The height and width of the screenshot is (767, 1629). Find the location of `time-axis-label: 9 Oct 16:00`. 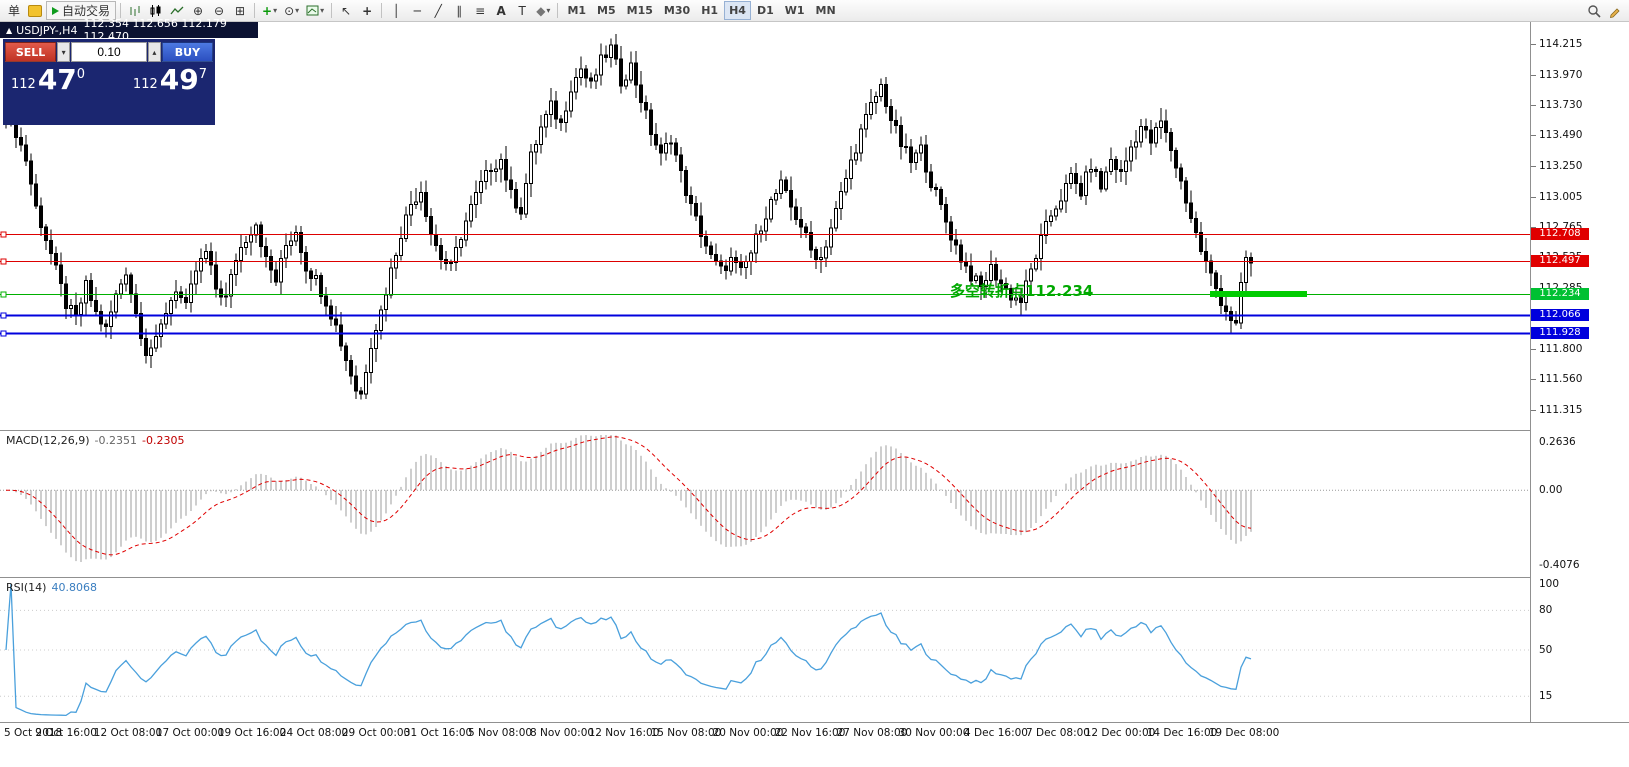

time-axis-label: 9 Oct 16:00 is located at coordinates (66, 733).